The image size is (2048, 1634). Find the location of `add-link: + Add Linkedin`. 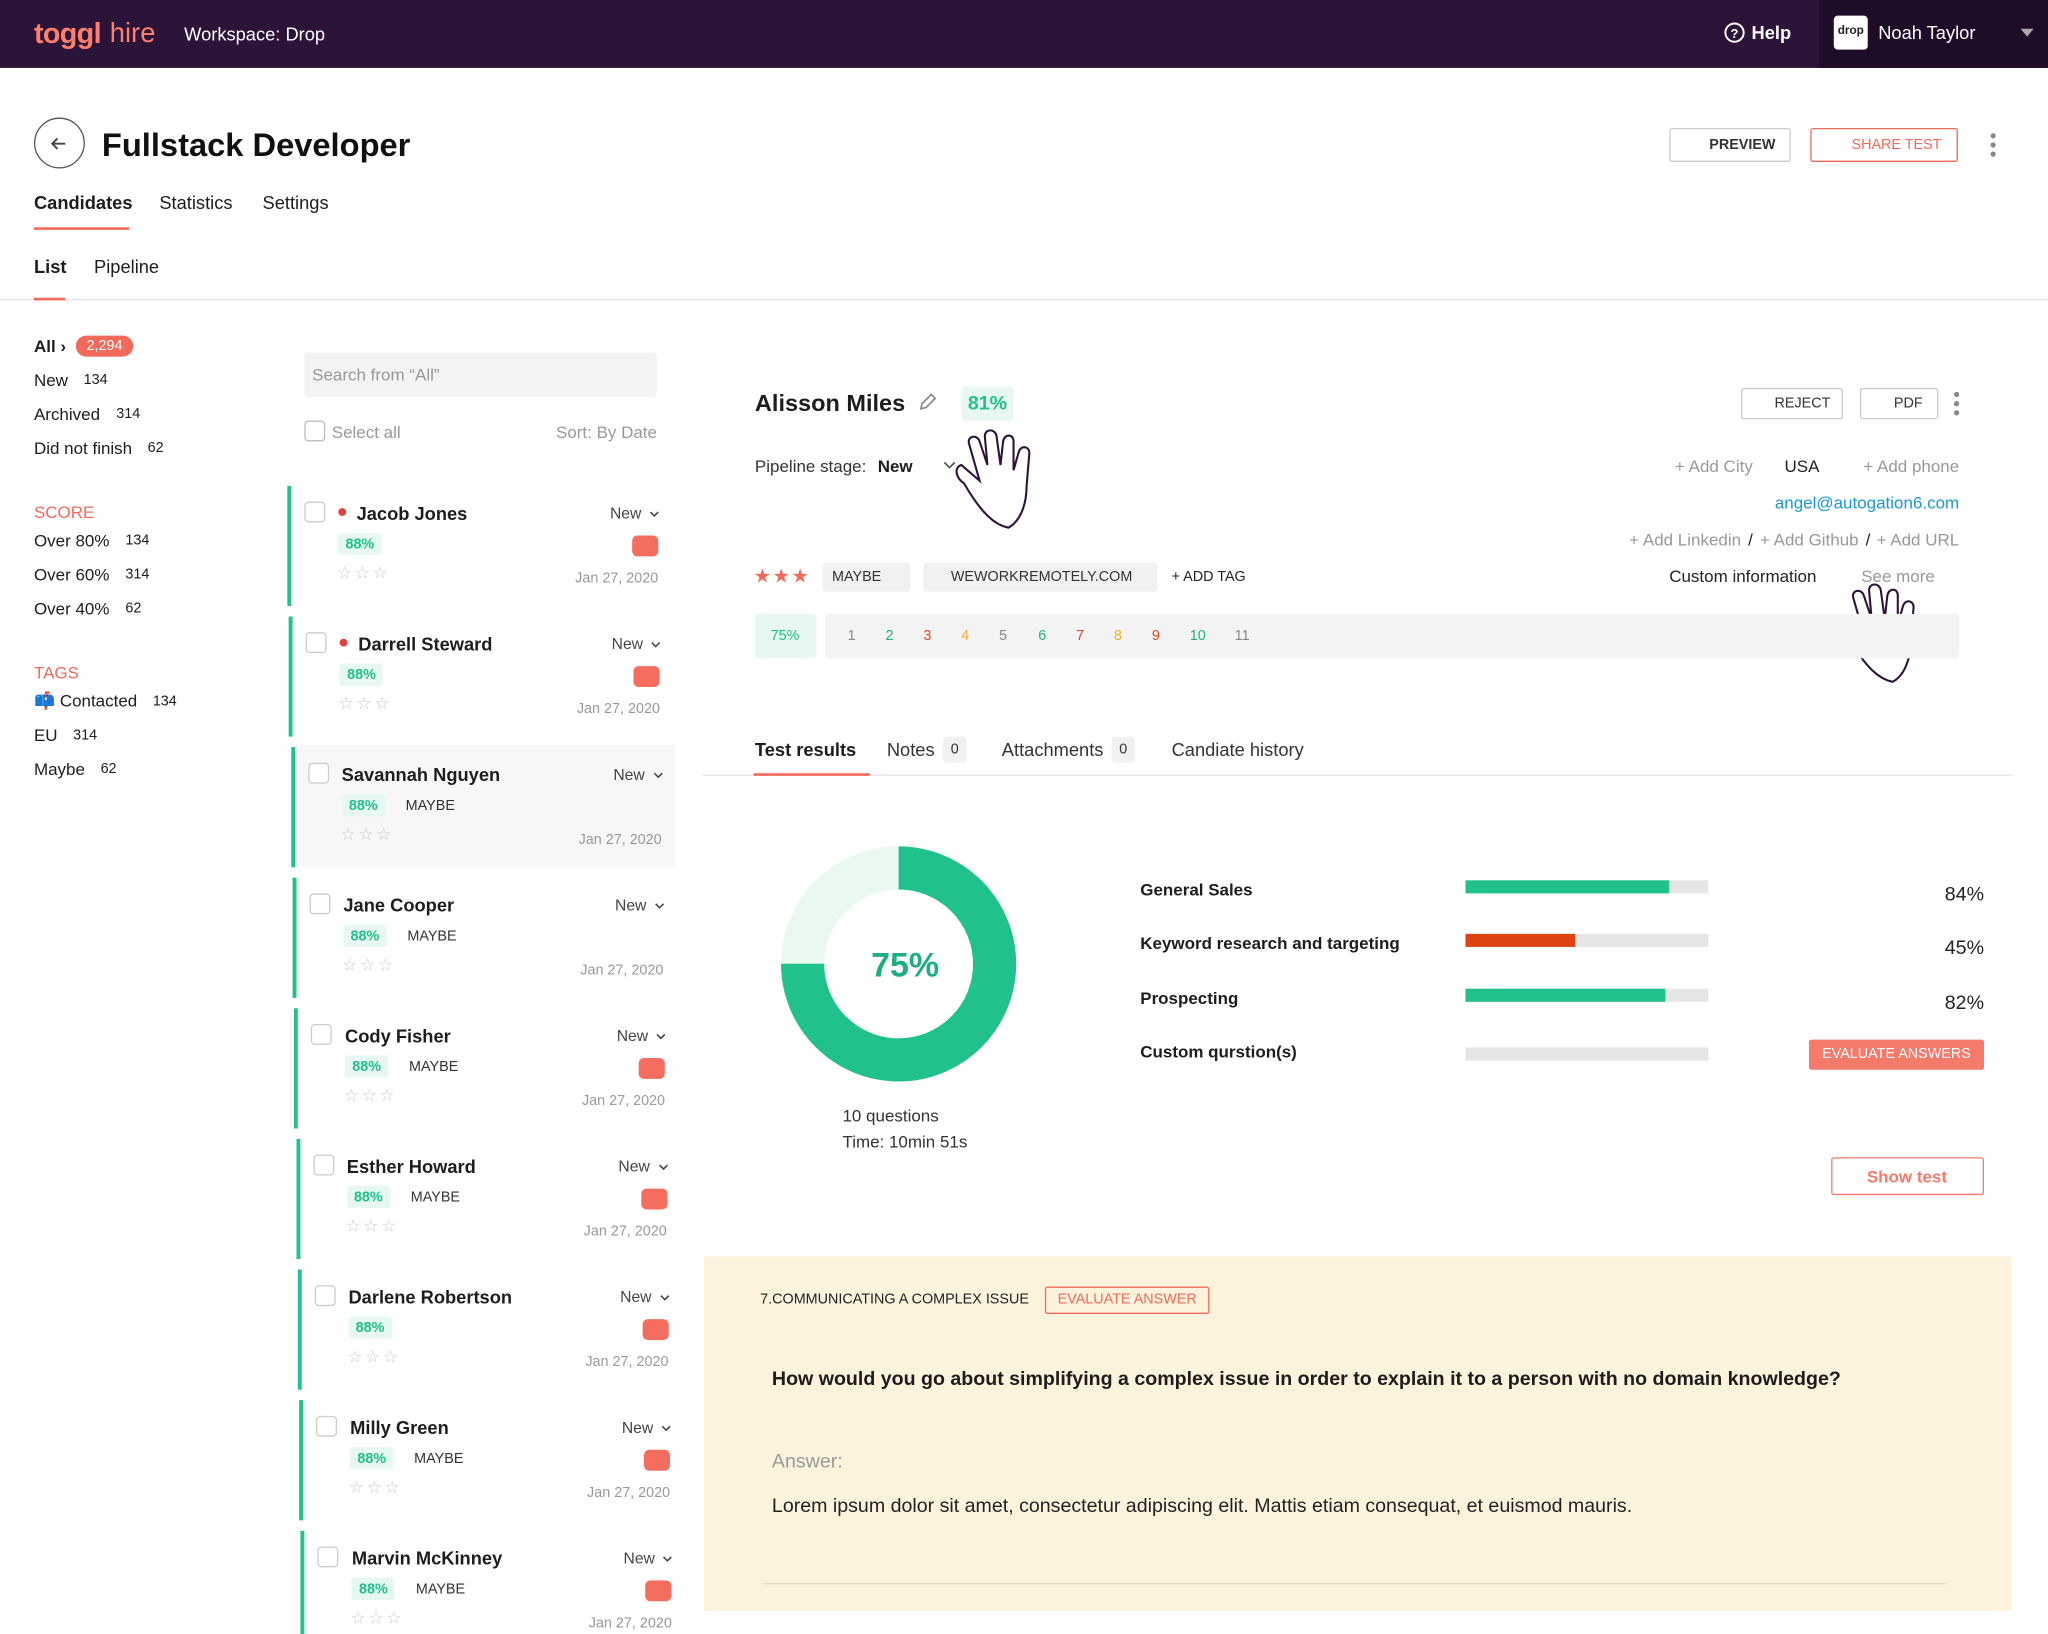

add-link: + Add Linkedin is located at coordinates (1685, 539).